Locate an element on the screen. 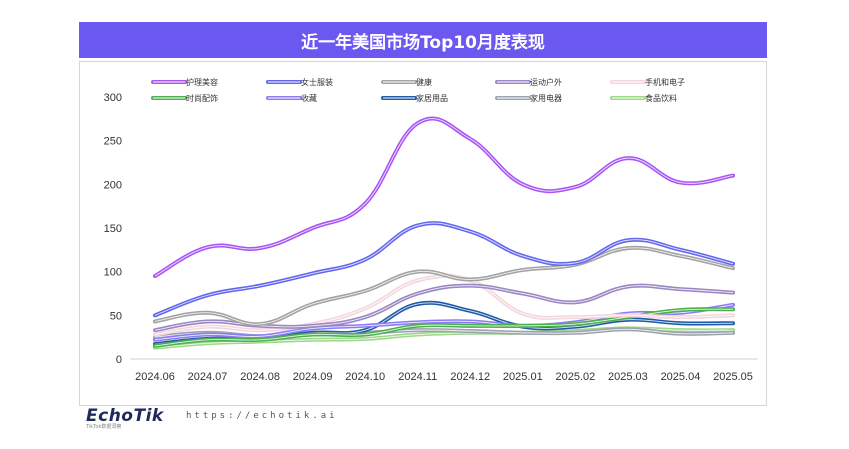 This screenshot has height=449, width=849. echotik-logo: EchoTik is located at coordinates (125, 416).